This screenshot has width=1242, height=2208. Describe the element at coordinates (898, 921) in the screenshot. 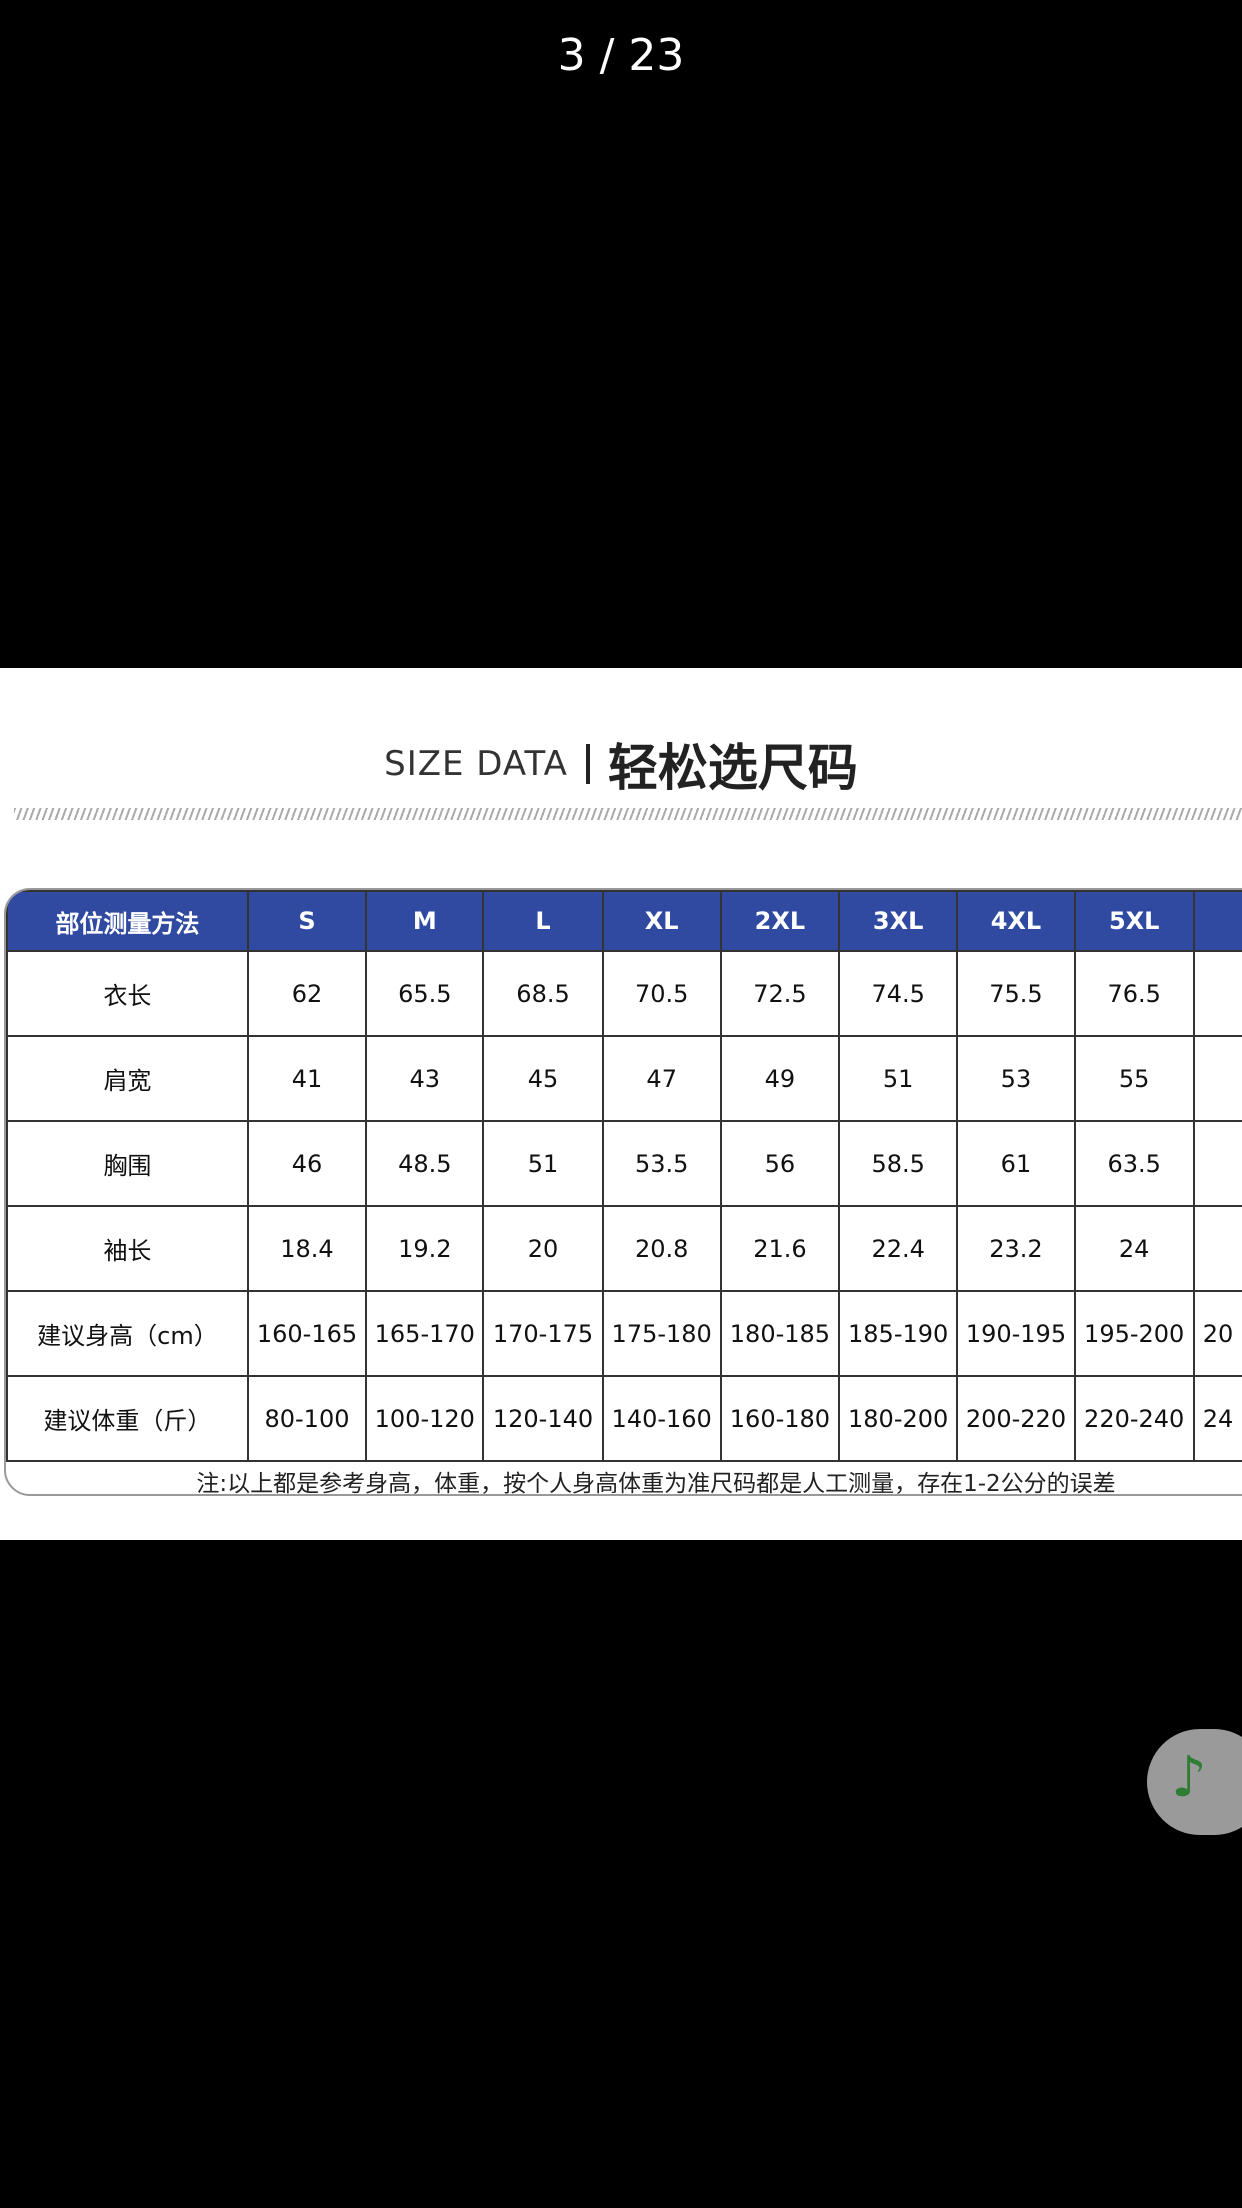

I see `size-header: 3XL` at that location.